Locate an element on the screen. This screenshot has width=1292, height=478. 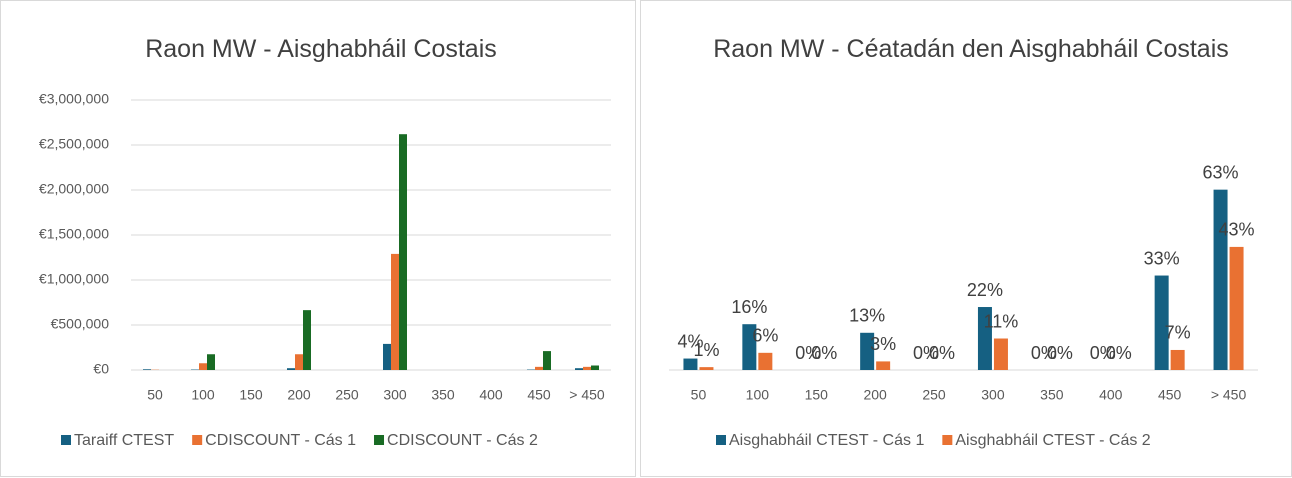
legend-label: CDISCOUNT - Cás 2 is located at coordinates (462, 440).